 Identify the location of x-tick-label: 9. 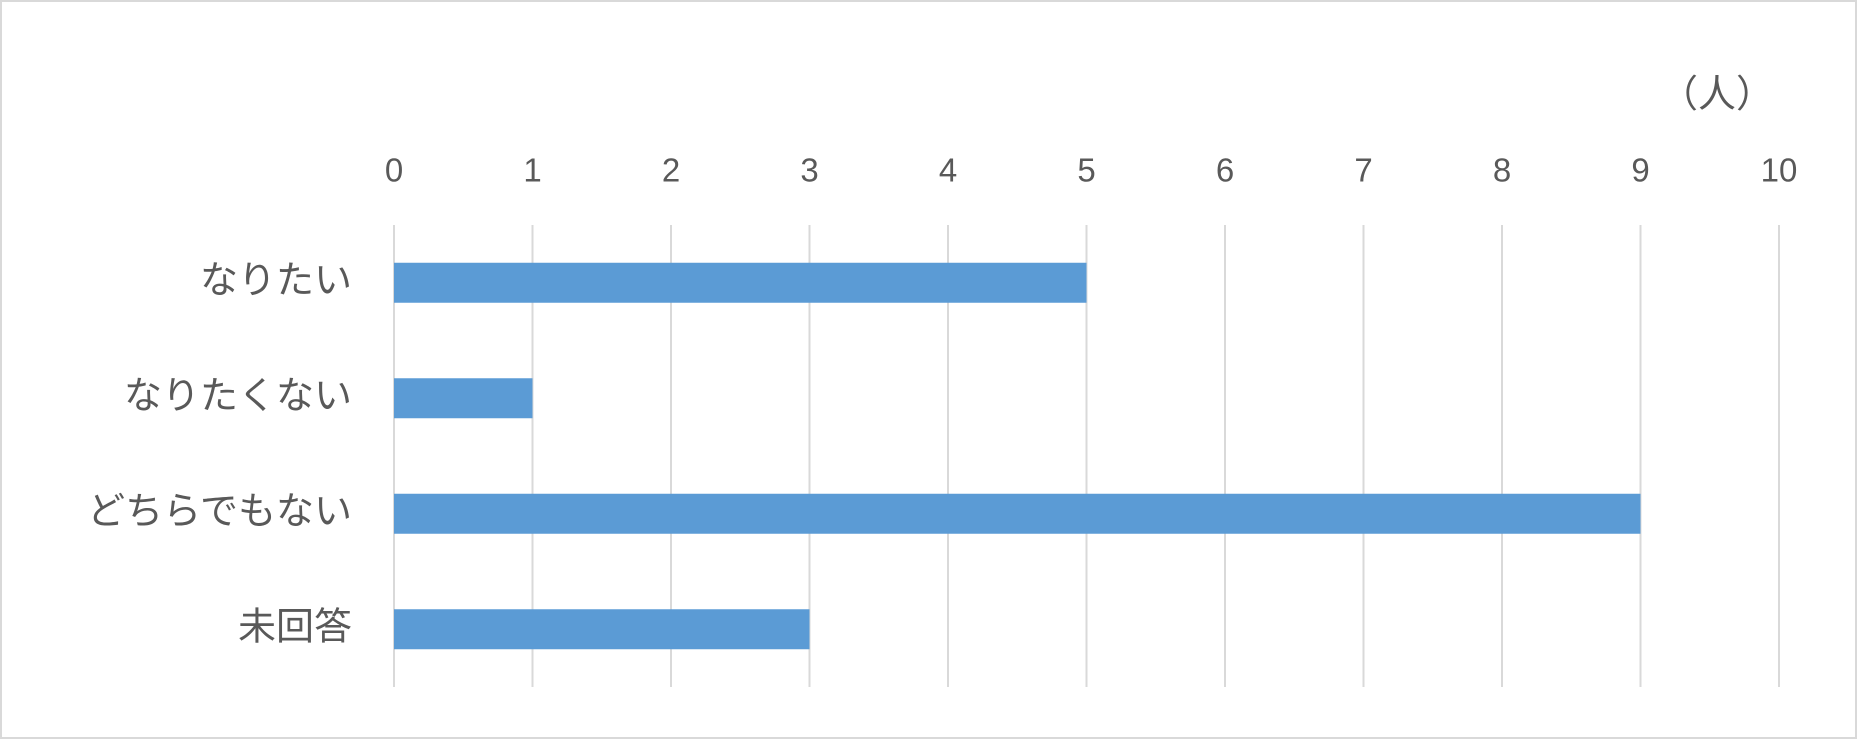
(1640, 170).